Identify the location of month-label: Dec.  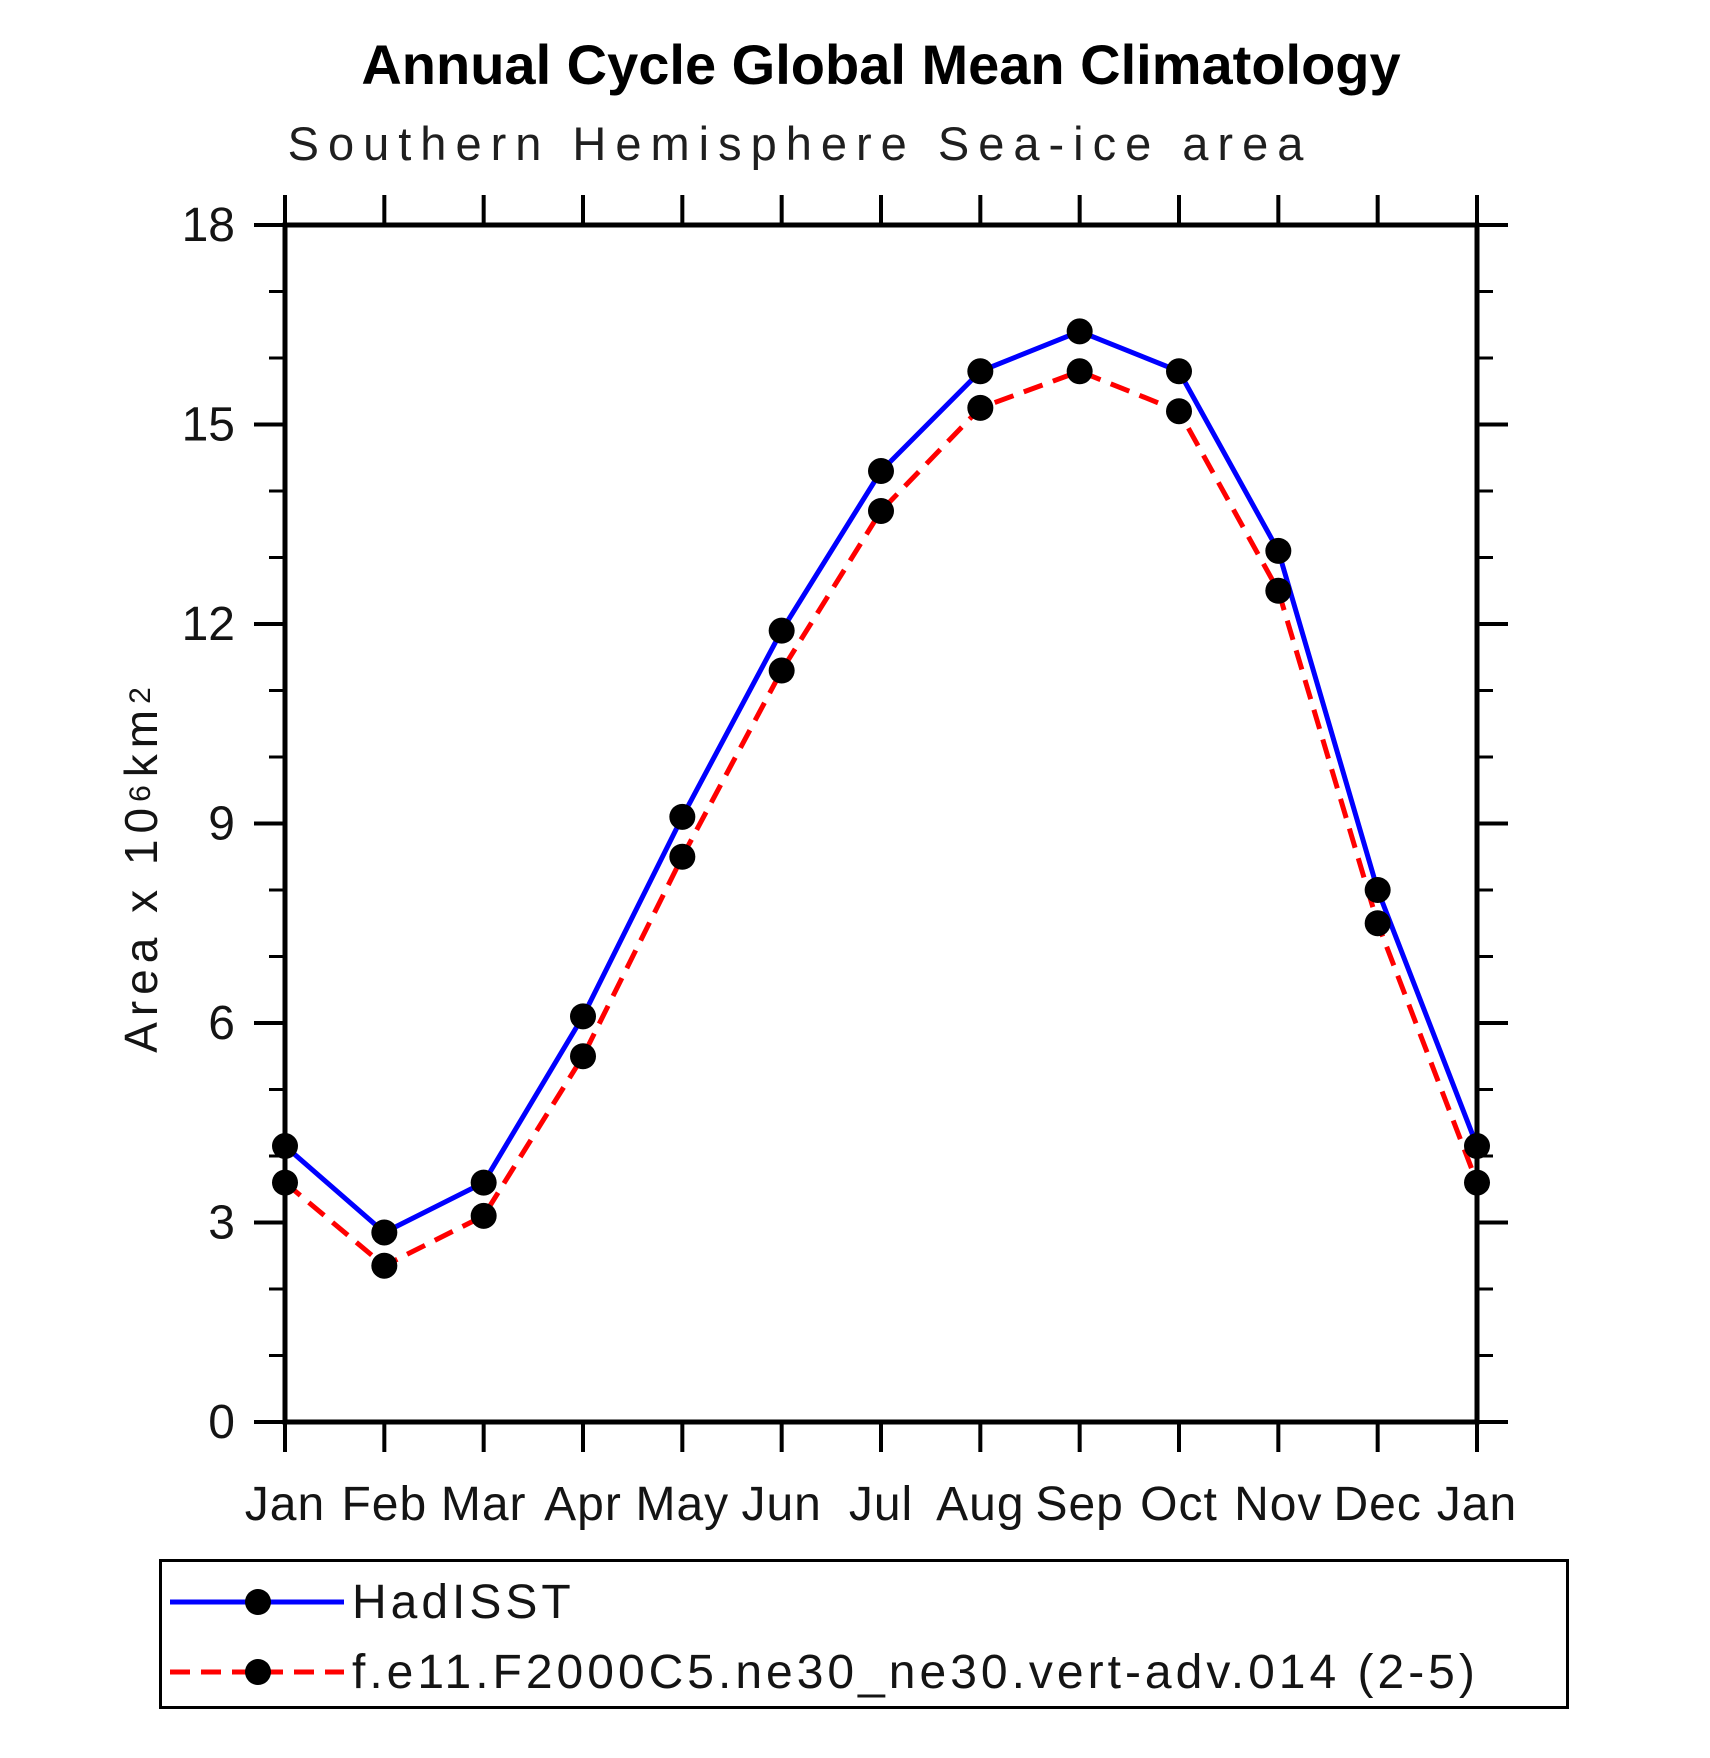
(1377, 1504).